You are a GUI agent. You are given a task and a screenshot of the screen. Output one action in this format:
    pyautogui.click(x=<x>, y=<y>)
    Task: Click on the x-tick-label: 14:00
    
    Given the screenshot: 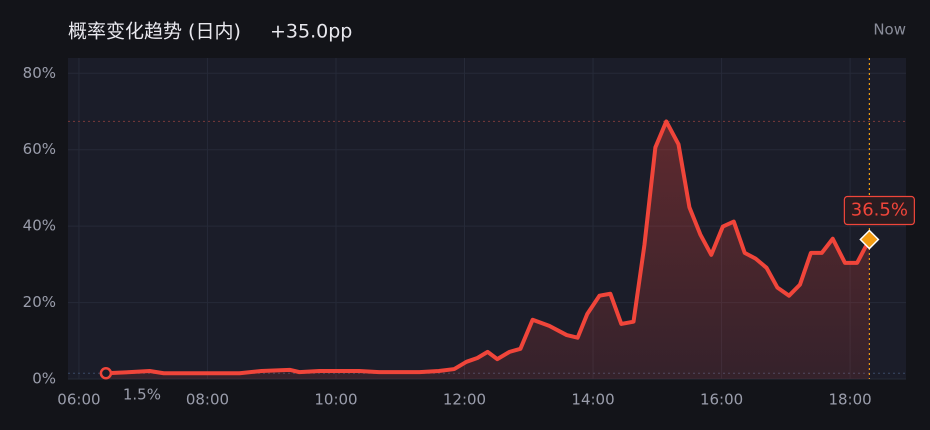 What is the action you would take?
    pyautogui.click(x=592, y=400)
    